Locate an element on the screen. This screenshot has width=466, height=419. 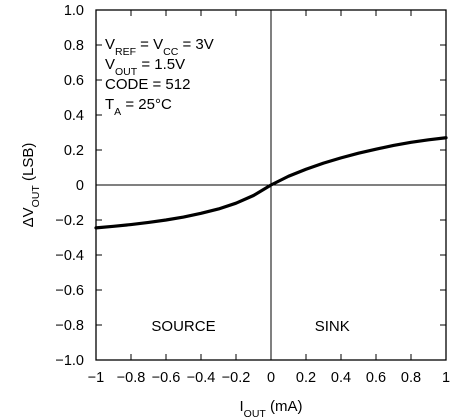
x-tick-labels: −1 −0.8 −0.6 −0.4 −0.2 0 0.2 0.4 0.6 0.8 1 is located at coordinates (269, 378).